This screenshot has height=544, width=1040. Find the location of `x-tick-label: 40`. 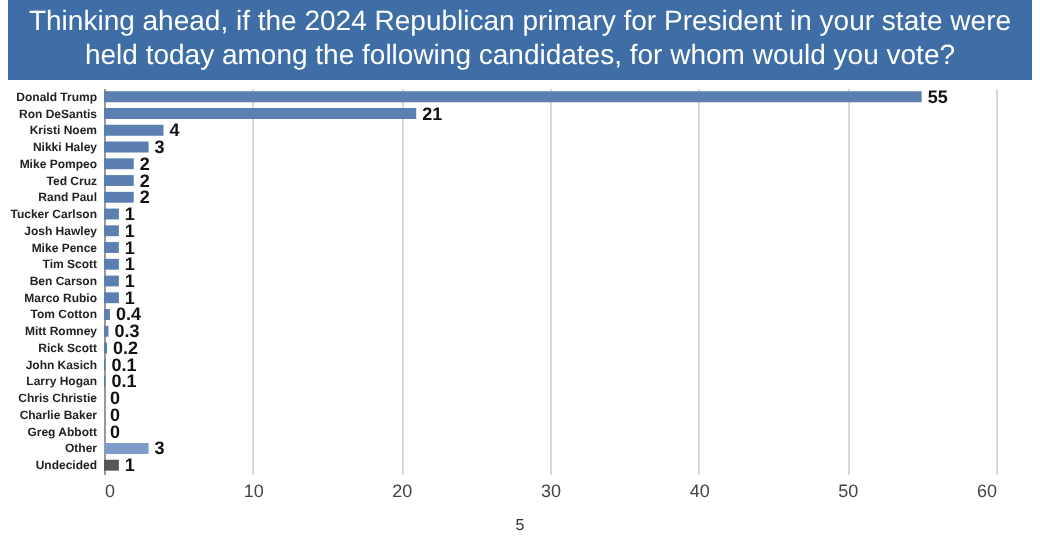

x-tick-label: 40 is located at coordinates (699, 491).